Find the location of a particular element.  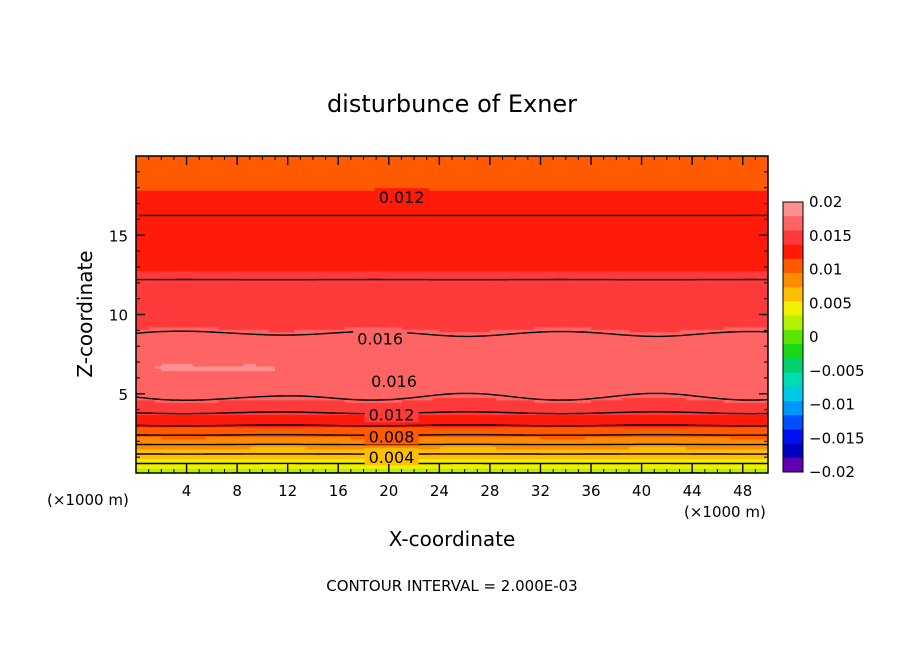

contour-label: 0.012 is located at coordinates (392, 414).